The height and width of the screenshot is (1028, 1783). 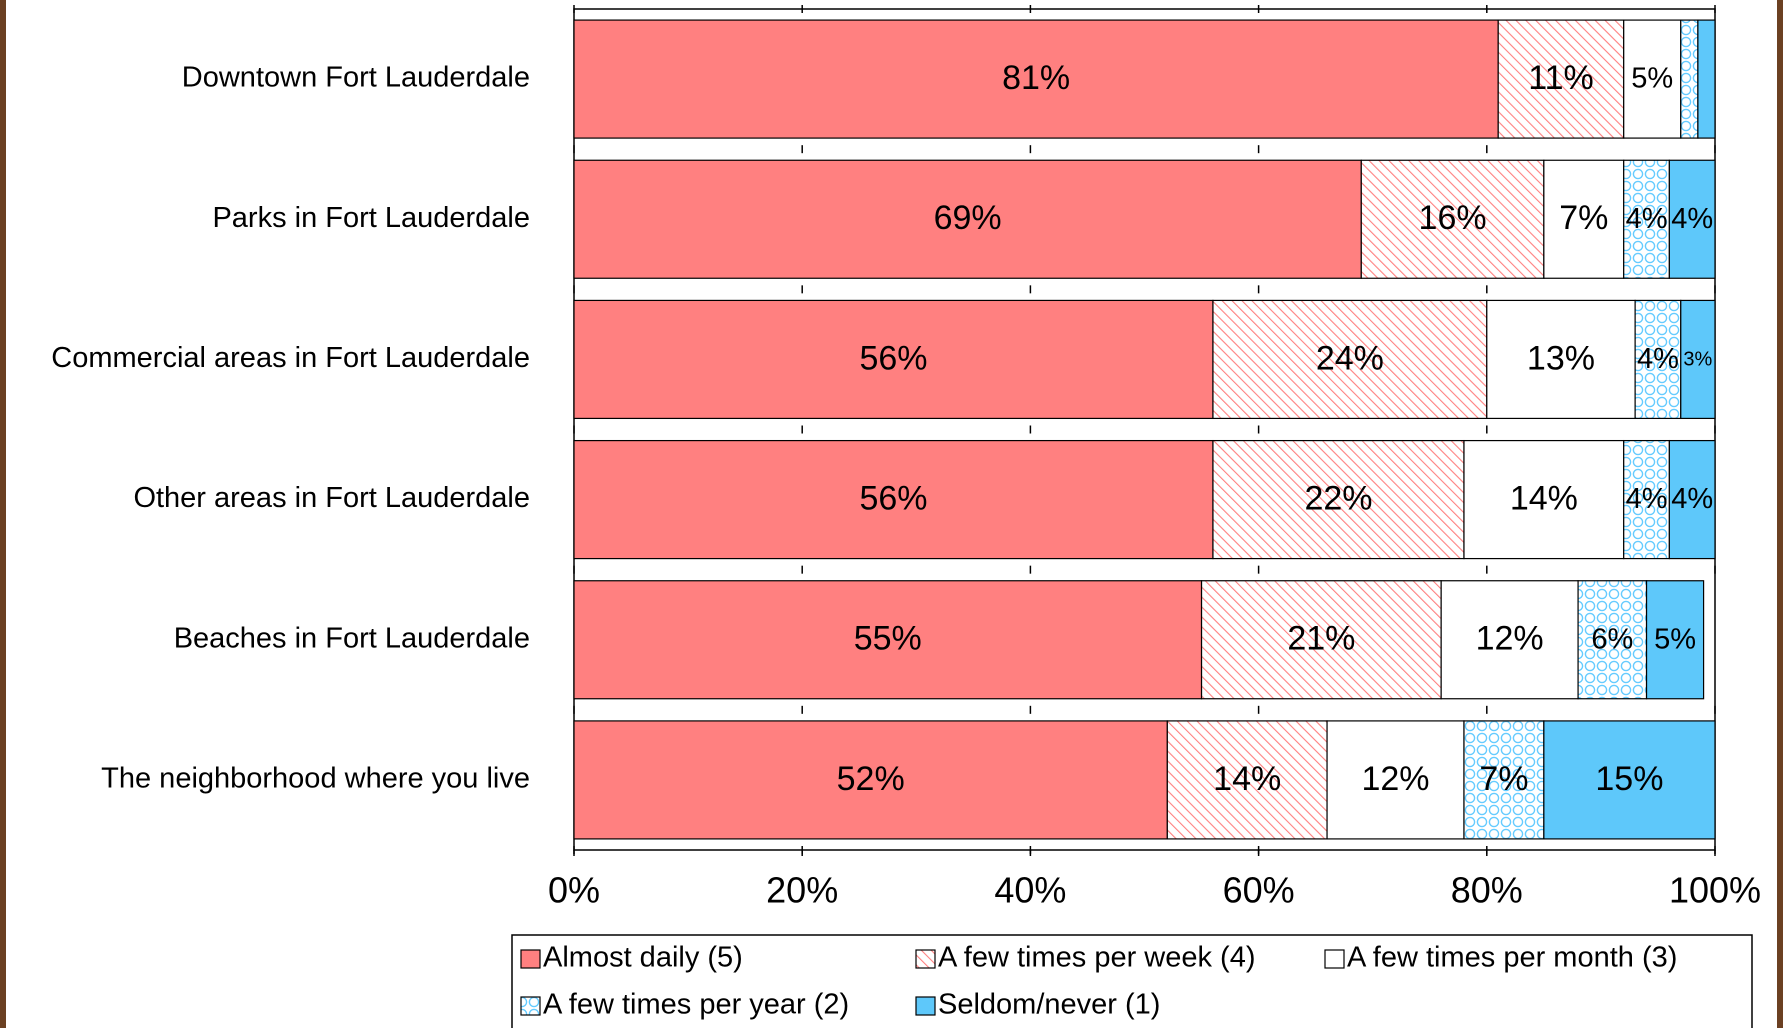 What do you see at coordinates (352, 638) in the screenshot?
I see `category-label: Beaches in Fort Lauderdale` at bounding box center [352, 638].